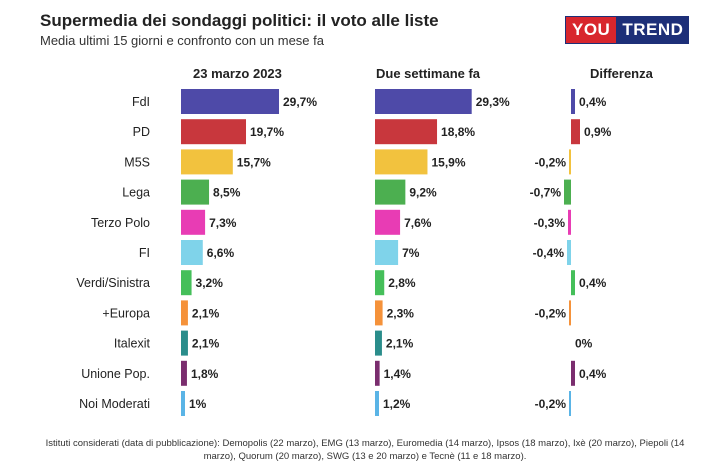 This screenshot has height=470, width=720. I want to click on bar-diff-m5s, so click(570, 162).